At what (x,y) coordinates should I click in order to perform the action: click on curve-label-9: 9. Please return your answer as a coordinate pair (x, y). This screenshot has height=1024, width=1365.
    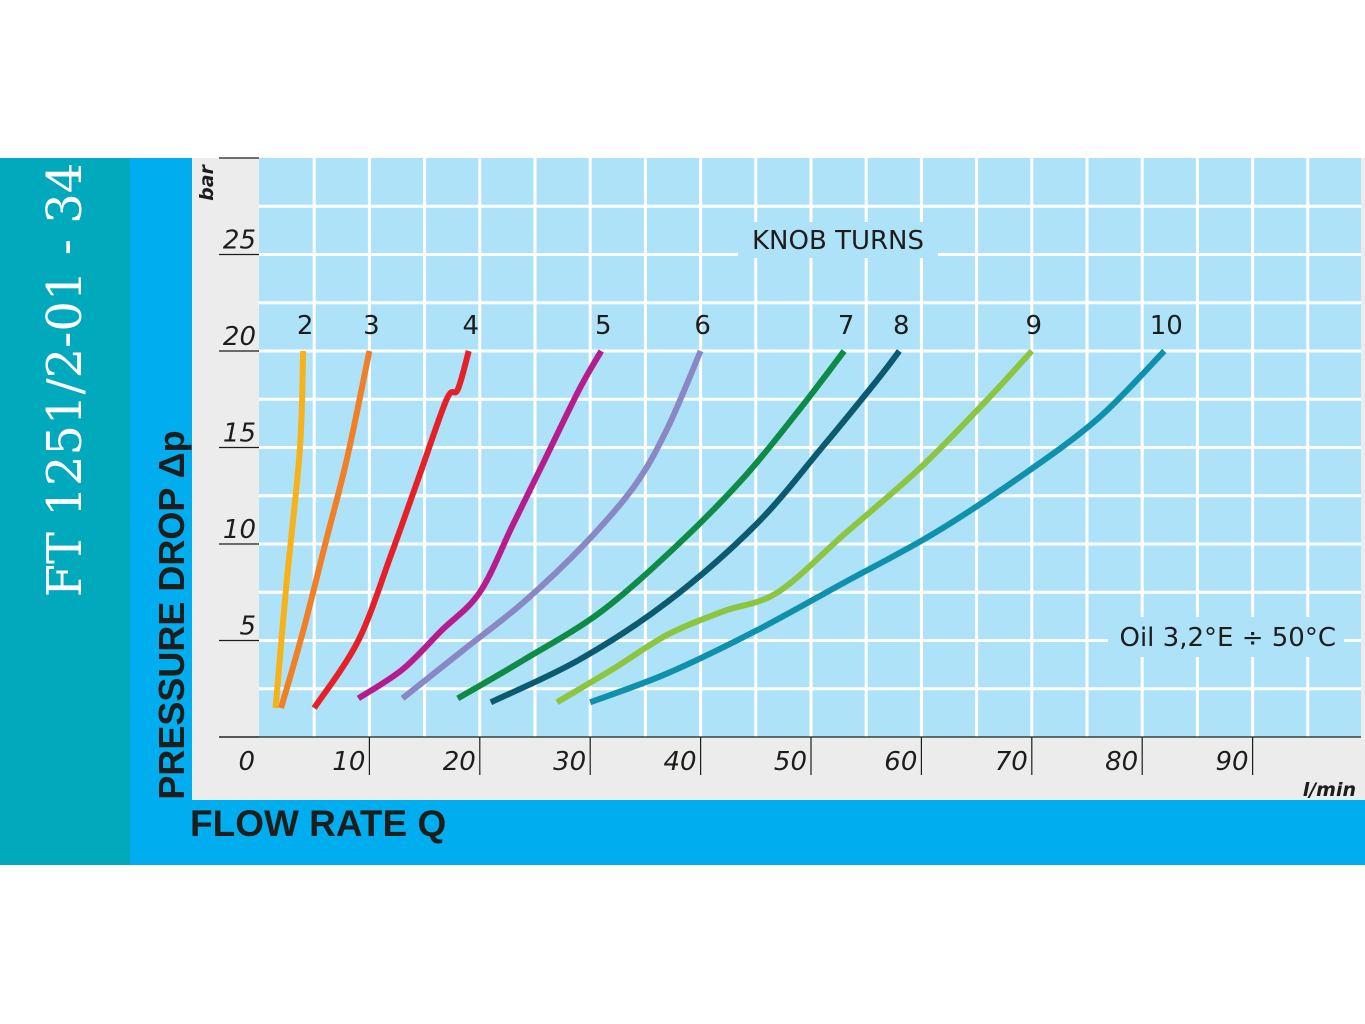
    Looking at the image, I should click on (1034, 326).